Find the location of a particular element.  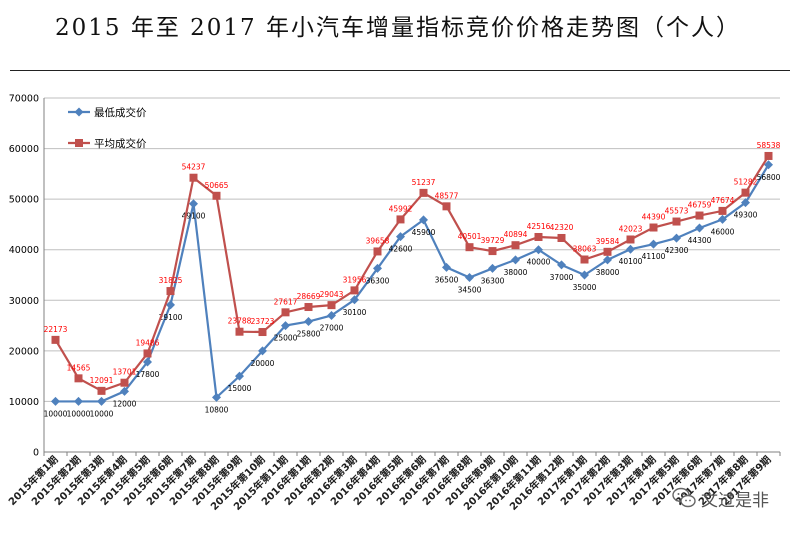

data-label: 51282 is located at coordinates (746, 182).